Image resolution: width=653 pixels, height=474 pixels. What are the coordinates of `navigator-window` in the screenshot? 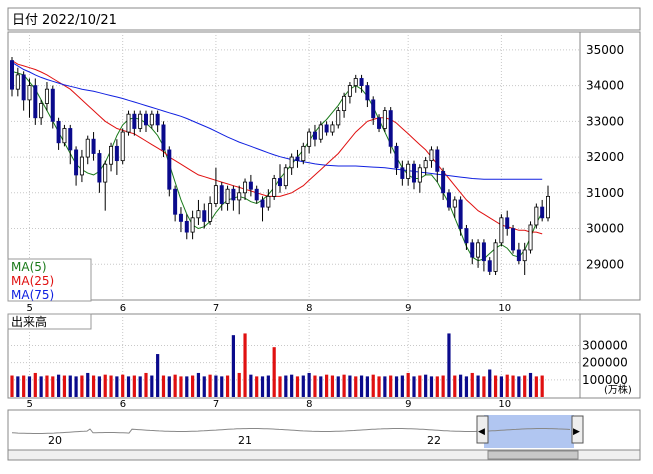 It's located at (529, 431).